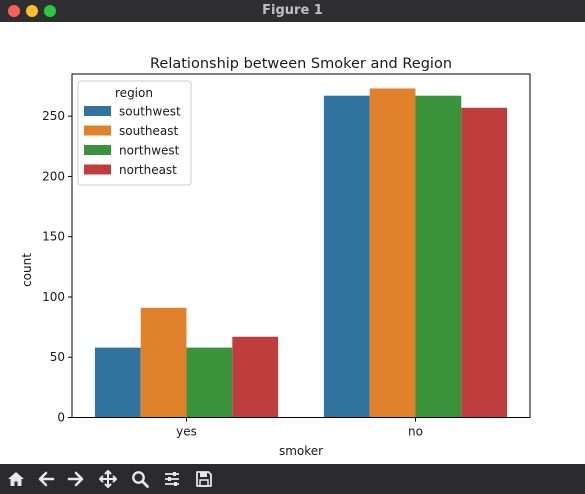 This screenshot has width=585, height=494. I want to click on y-tick-label: 100, so click(53, 297).